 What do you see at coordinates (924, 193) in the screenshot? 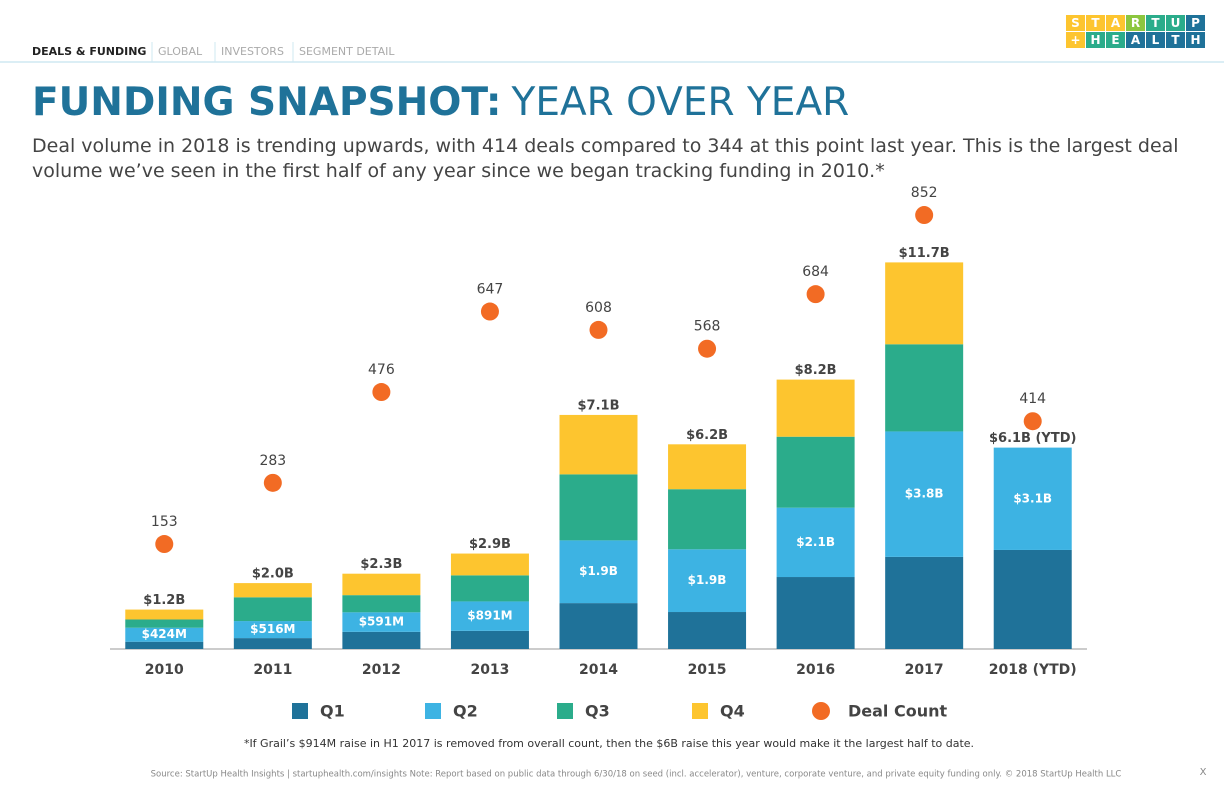
I see `deal-label: 852` at bounding box center [924, 193].